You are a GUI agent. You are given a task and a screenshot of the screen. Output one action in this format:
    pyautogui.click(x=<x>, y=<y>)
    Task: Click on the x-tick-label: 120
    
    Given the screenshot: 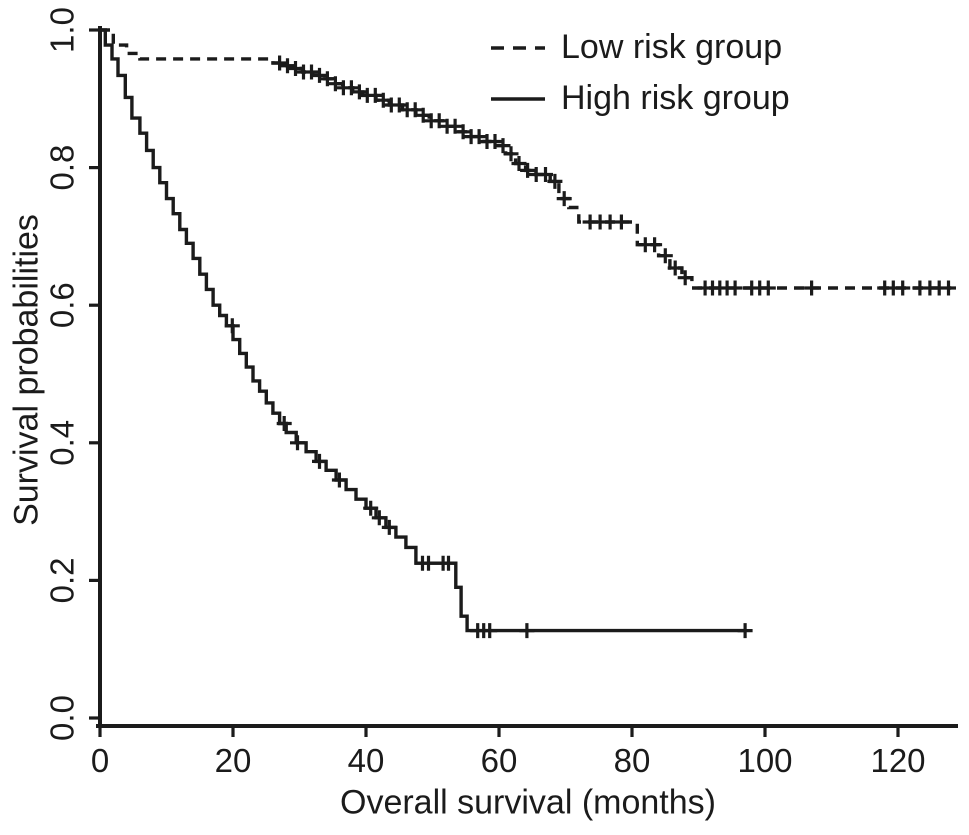 What is the action you would take?
    pyautogui.click(x=897, y=760)
    